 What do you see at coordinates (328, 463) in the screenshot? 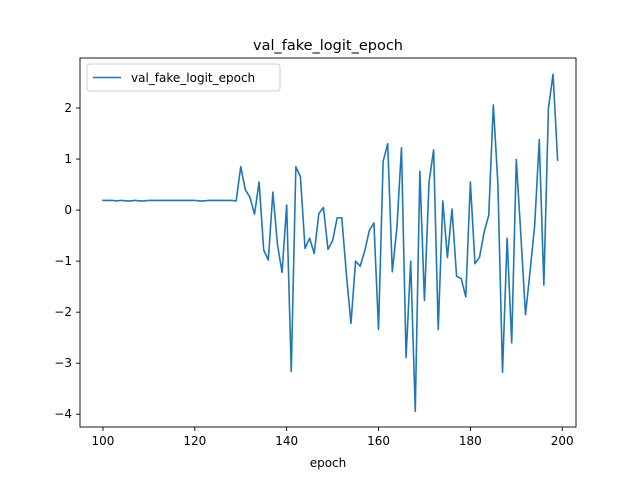
I see `x-axis-label: epoch` at bounding box center [328, 463].